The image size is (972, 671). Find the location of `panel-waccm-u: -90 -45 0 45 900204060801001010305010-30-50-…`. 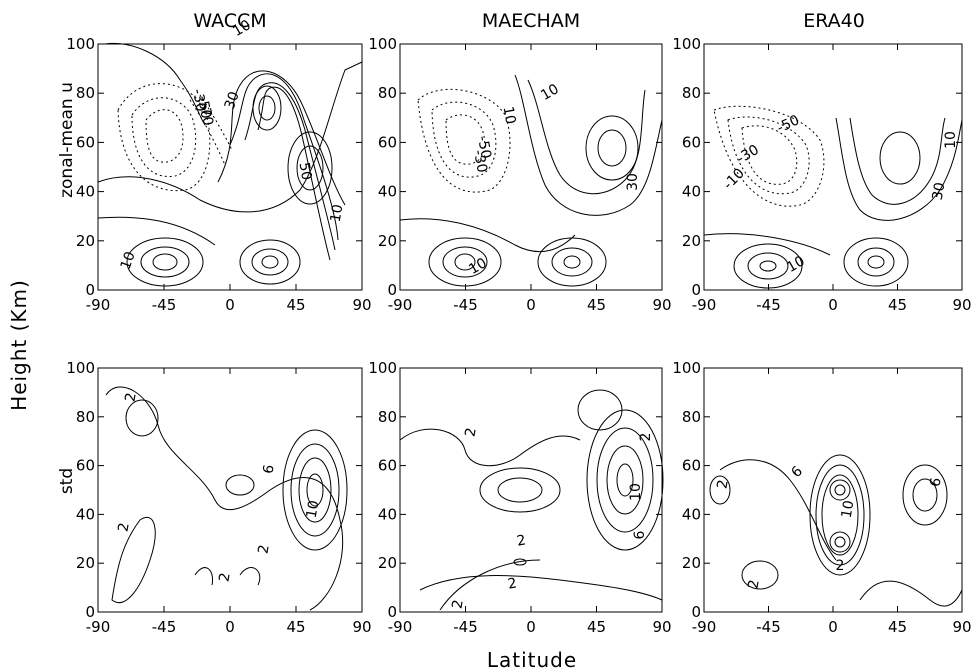

panel-waccm-u: -90 -45 0 45 900204060801001010305010-30-50-… is located at coordinates (218, 165).